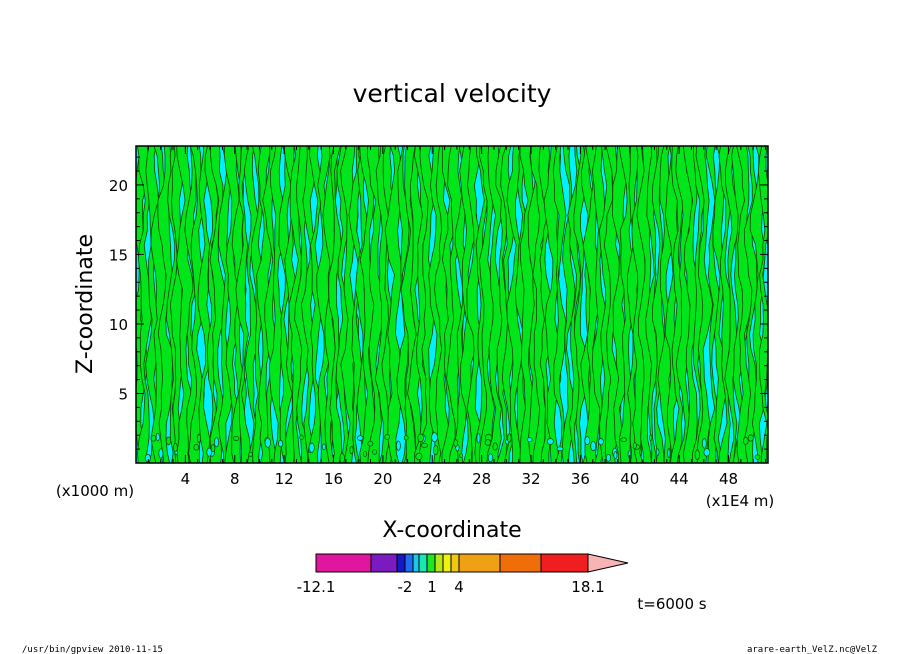  I want to click on colorbar, so click(472, 563).